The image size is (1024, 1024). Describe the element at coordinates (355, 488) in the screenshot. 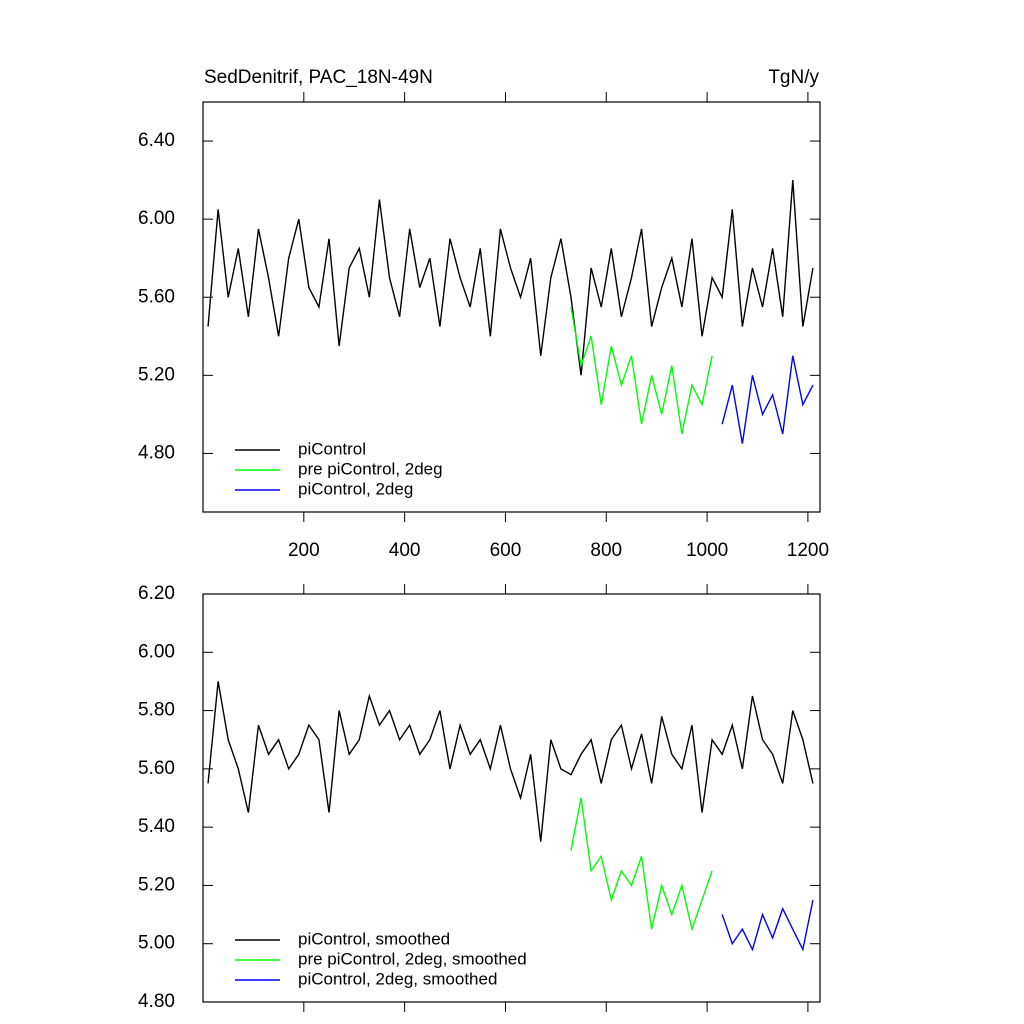

I see `legend-label: piControl, 2deg` at that location.